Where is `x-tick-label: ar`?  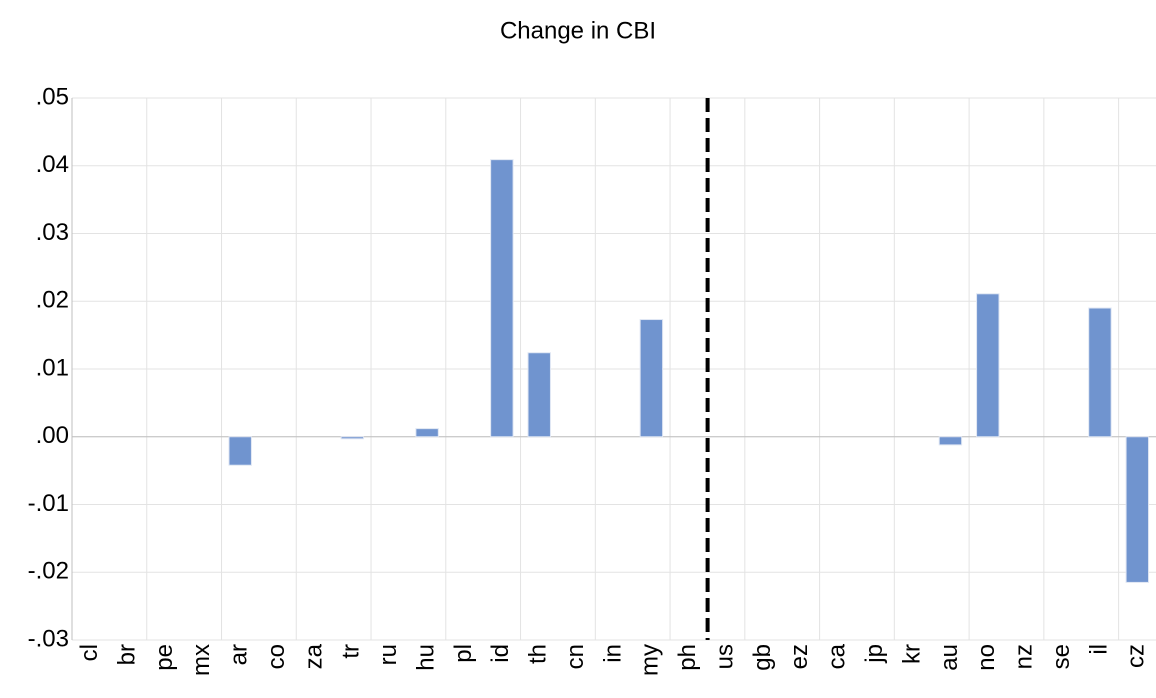
x-tick-label: ar is located at coordinates (239, 654).